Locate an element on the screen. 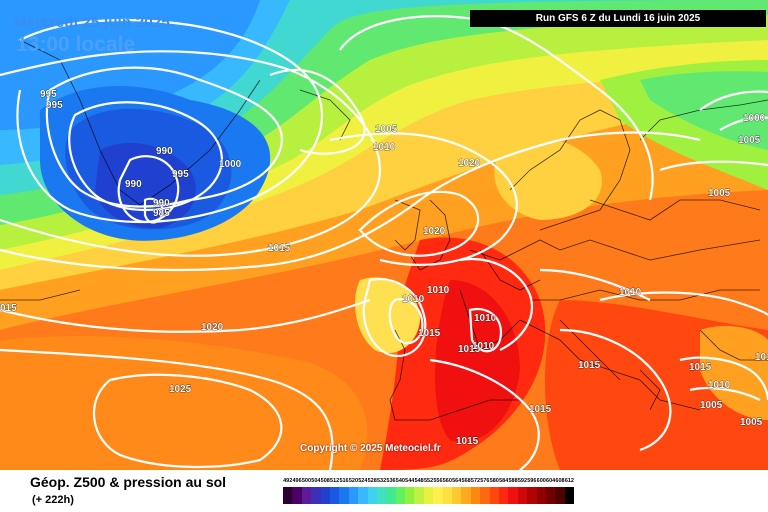 The height and width of the screenshot is (512, 768). scale-level-label: 572 is located at coordinates (475, 481).